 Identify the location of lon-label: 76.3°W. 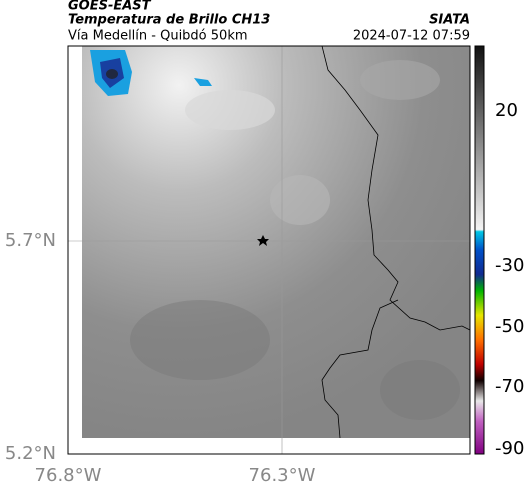
(282, 475).